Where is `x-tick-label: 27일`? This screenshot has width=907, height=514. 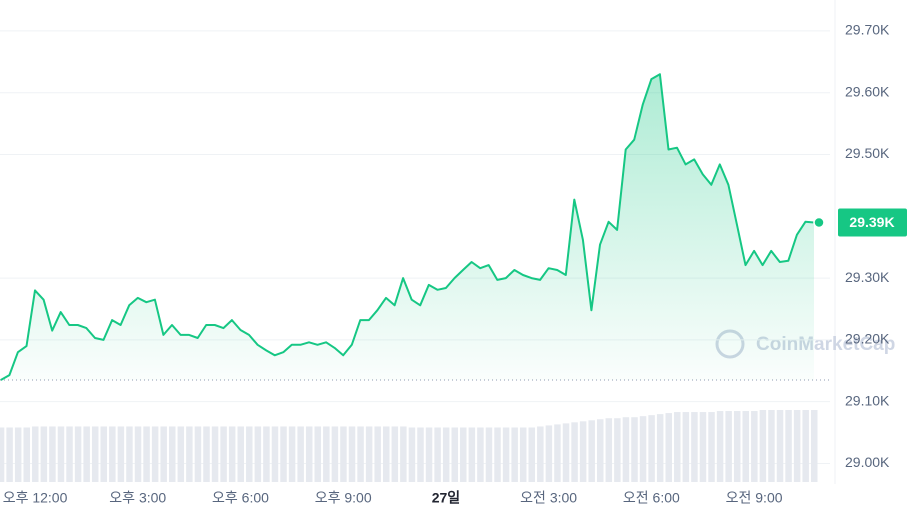
x-tick-label: 27일 is located at coordinates (446, 498).